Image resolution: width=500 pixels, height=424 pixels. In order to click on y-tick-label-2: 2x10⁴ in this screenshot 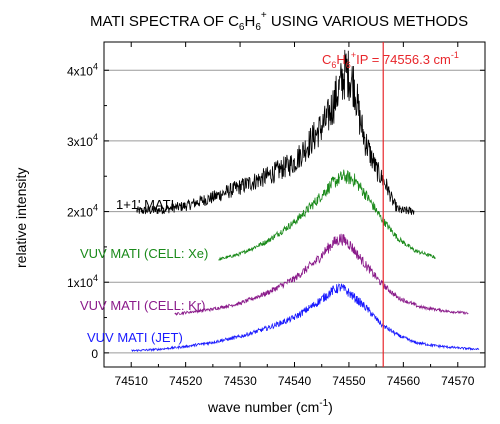, I will do `click(82, 211)`.